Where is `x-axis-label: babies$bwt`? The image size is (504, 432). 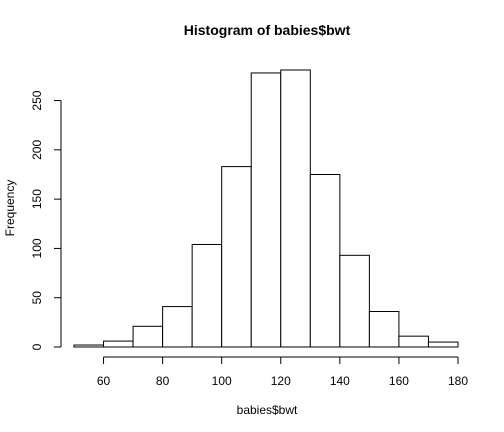
x-axis-label: babies$bwt is located at coordinates (267, 410).